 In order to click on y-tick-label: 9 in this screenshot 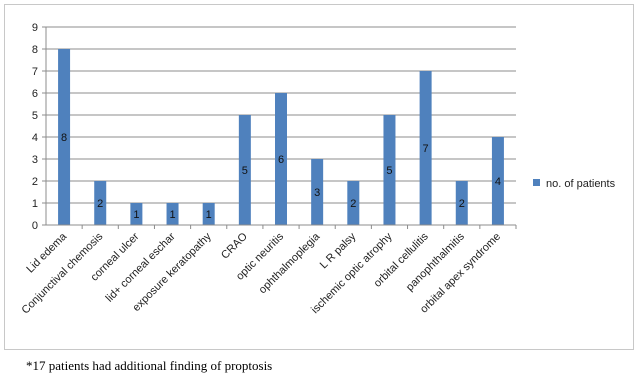, I will do `click(35, 28)`.